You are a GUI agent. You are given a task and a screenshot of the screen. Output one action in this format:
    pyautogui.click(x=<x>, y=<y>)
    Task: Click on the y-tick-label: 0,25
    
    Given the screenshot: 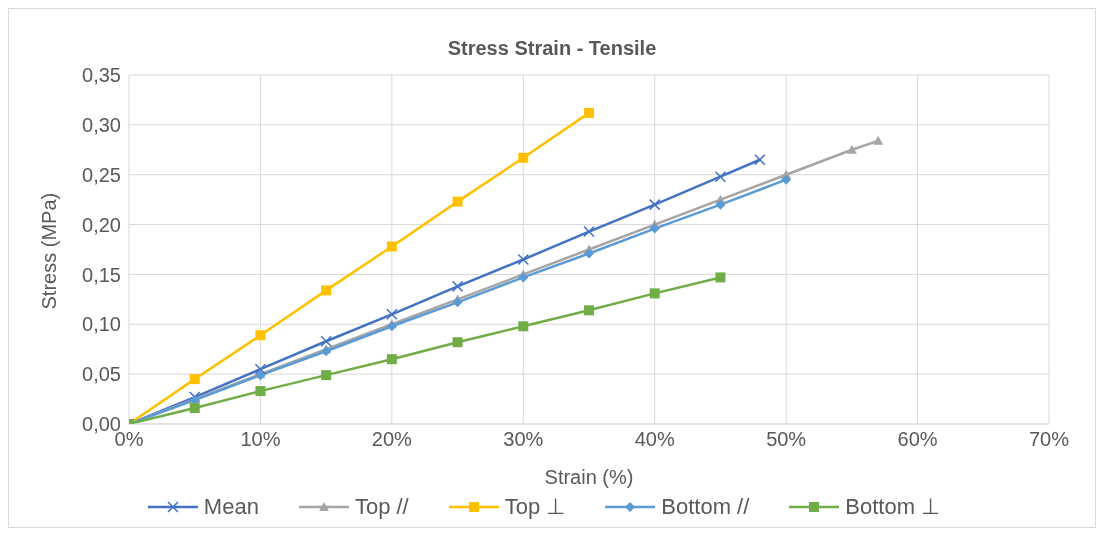 What is the action you would take?
    pyautogui.click(x=101, y=174)
    